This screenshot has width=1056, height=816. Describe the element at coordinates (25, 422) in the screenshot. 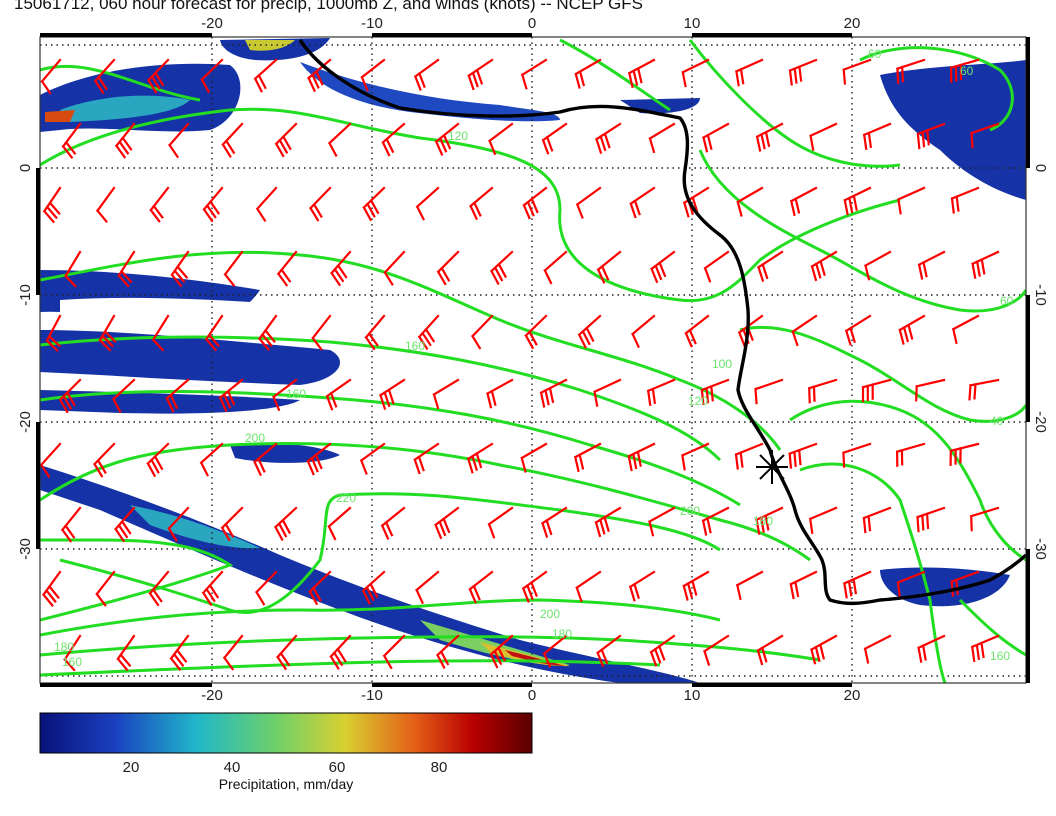

I see `lat-tick-label: -20` at that location.